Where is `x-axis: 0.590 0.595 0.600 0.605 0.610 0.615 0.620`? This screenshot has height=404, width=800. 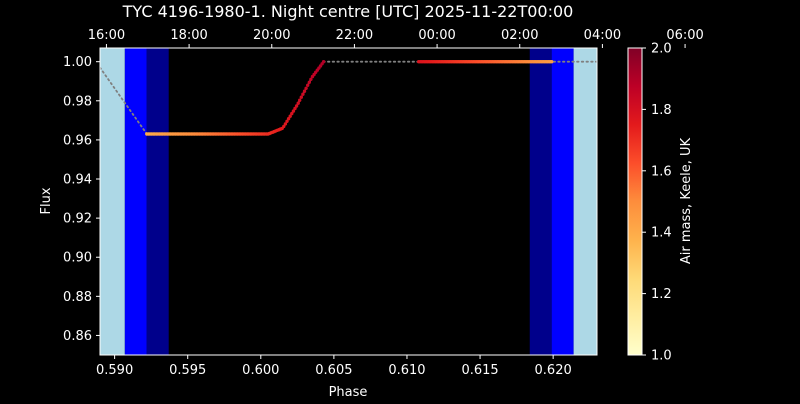 x-axis: 0.590 0.595 0.600 0.605 0.610 0.615 0.620 is located at coordinates (334, 366).